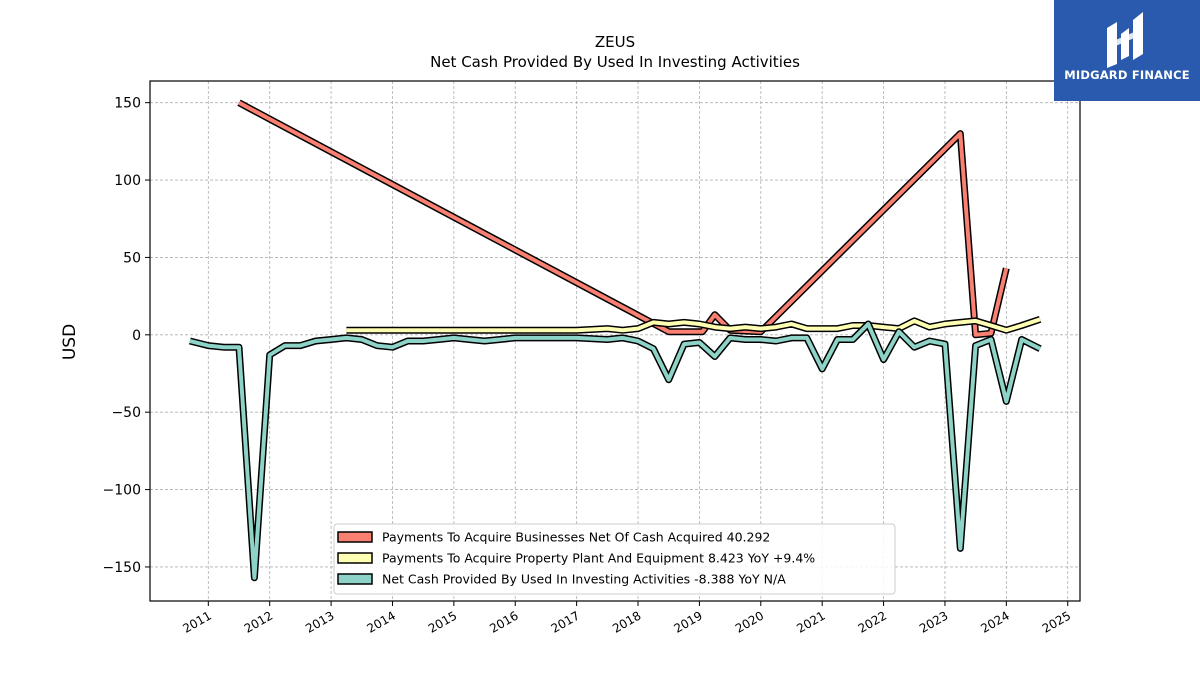 Image resolution: width=1200 pixels, height=675 pixels. Describe the element at coordinates (687, 621) in the screenshot. I see `x-tick-label: 2019` at that location.